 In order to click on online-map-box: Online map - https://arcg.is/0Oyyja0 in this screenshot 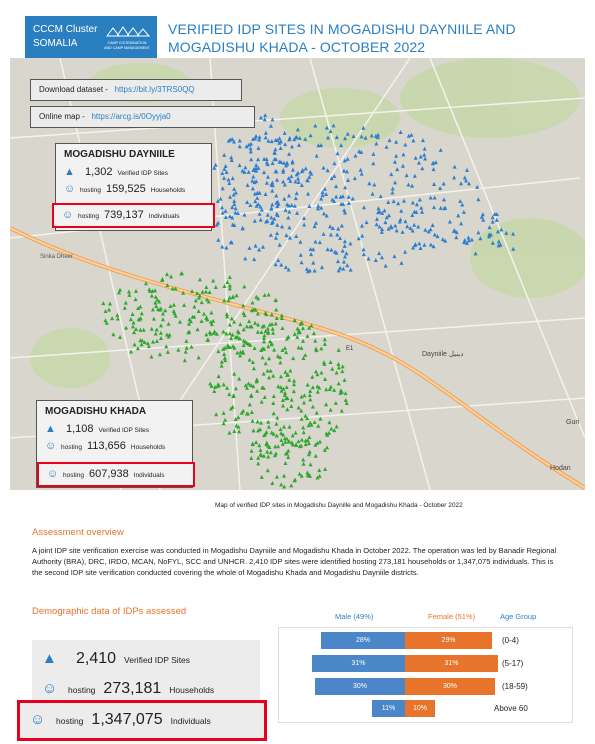, I will do `click(142, 117)`.